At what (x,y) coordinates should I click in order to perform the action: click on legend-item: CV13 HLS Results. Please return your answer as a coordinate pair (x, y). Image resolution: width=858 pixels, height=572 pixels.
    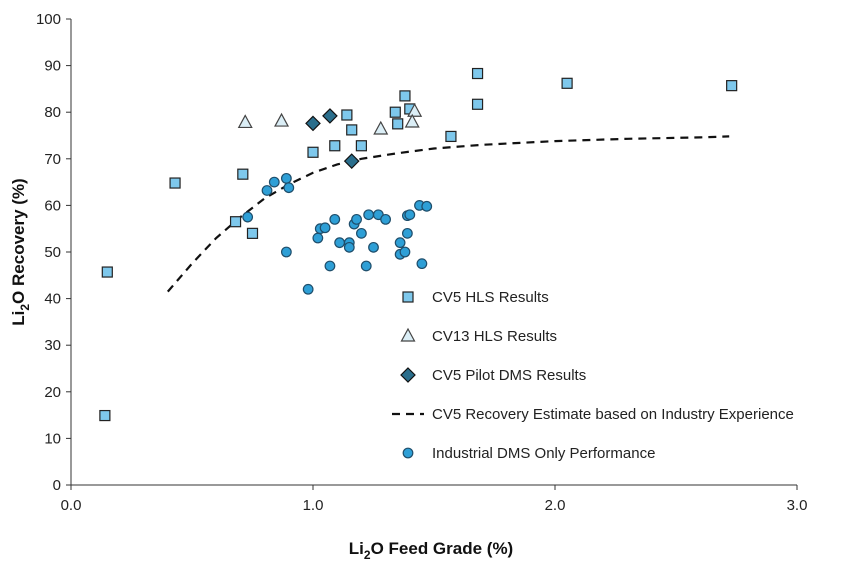
    Looking at the image, I should click on (478, 336).